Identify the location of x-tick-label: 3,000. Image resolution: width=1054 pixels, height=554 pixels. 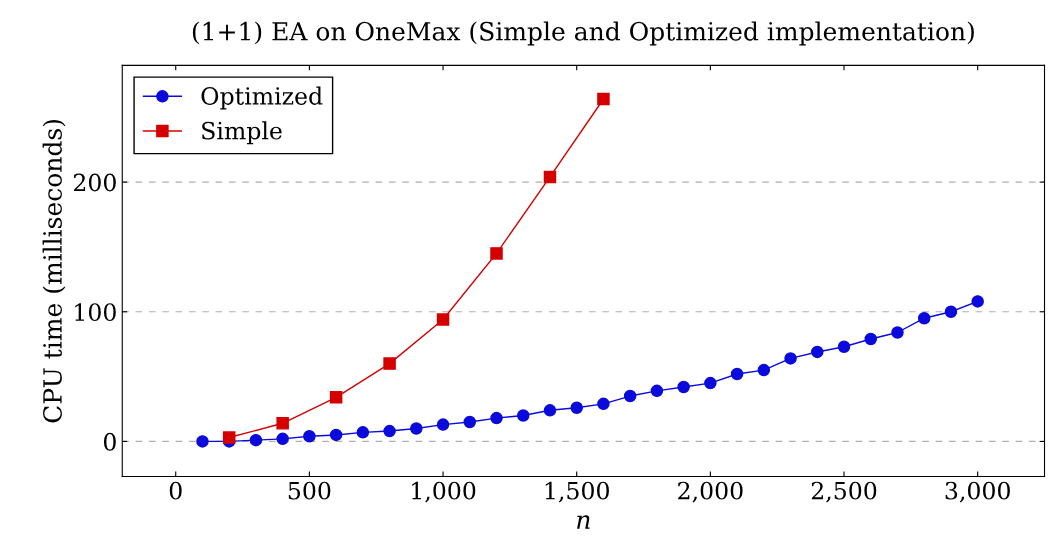
(977, 492).